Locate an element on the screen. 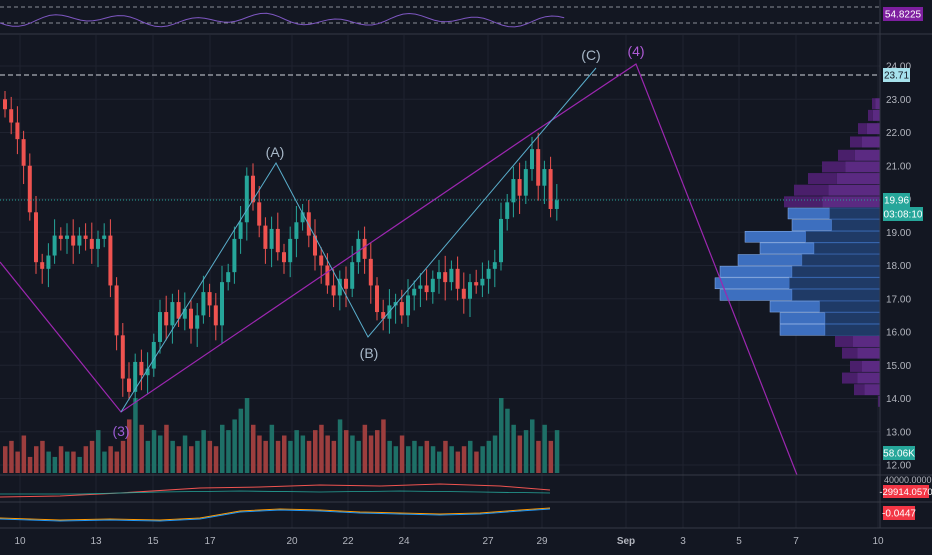 The image size is (932, 555). profile-row-up is located at coordinates (775, 236).